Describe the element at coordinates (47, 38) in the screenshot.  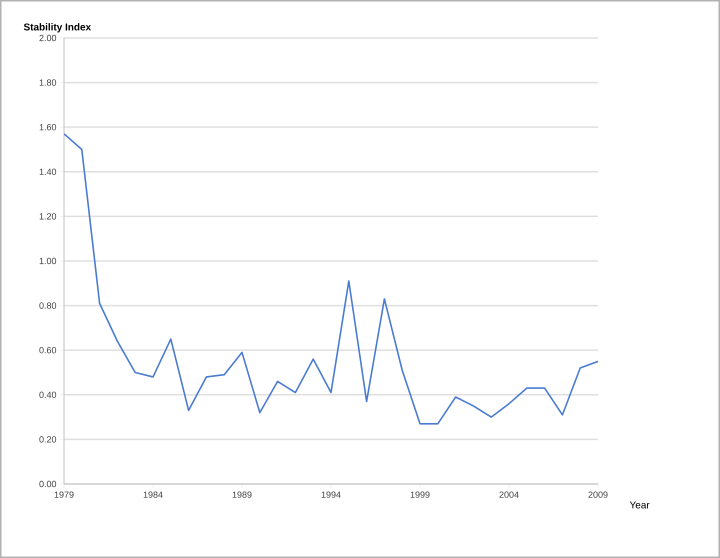
I see `y-tick-label: 2.00` at that location.